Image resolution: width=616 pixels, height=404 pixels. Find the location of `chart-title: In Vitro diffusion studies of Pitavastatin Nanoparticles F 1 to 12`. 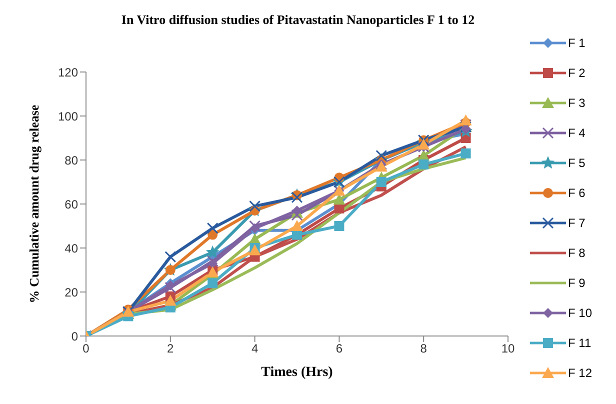

chart-title: In Vitro diffusion studies of Pitavastatin Nanoparticles F 1 to 12 is located at coordinates (298, 20).